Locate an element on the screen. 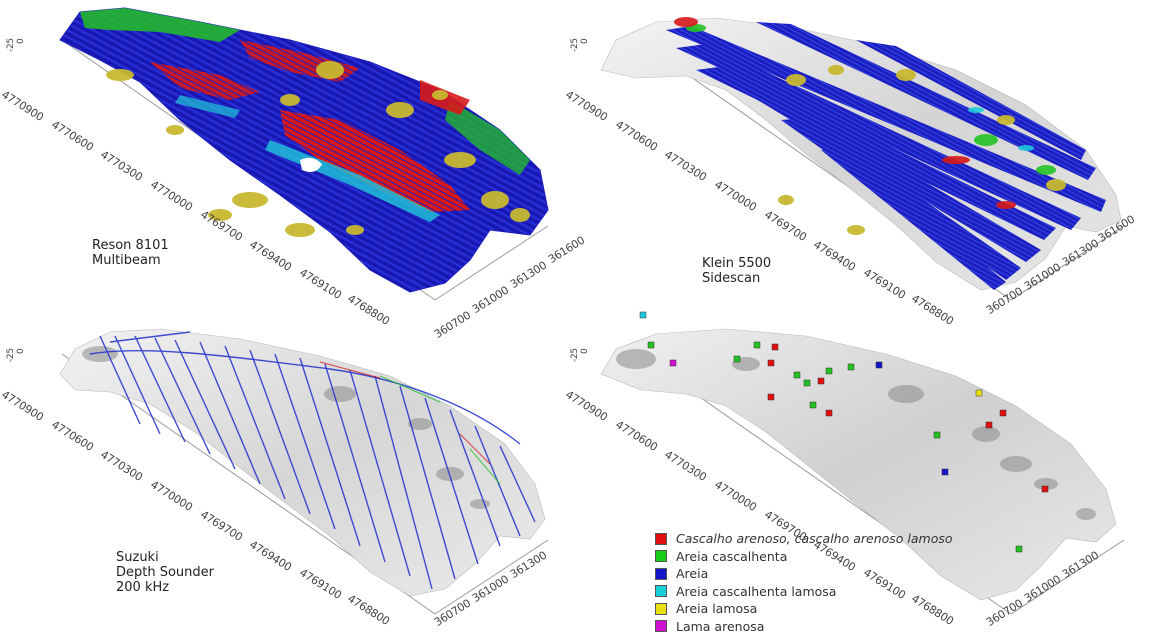  legend-item: Areia lamosa is located at coordinates (825, 609).